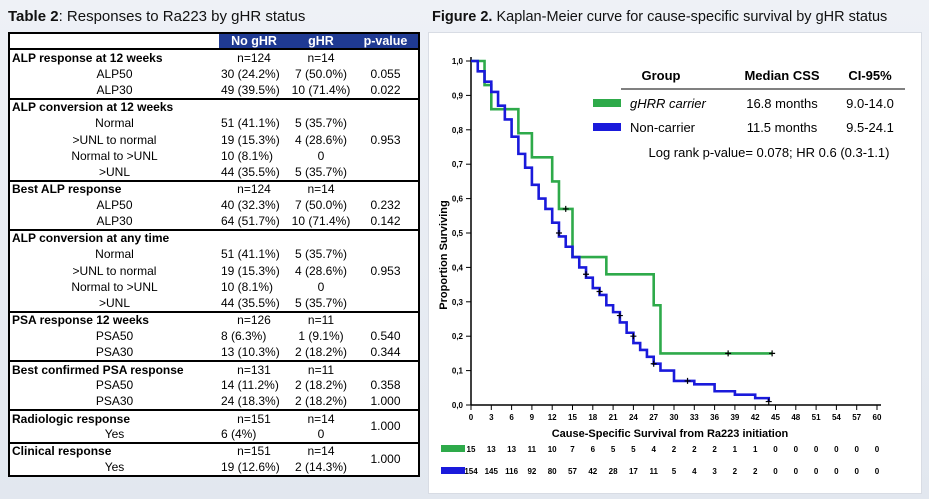 The image size is (929, 499). Describe the element at coordinates (663, 127) in the screenshot. I see `legend-group-noncarrier: Non-carrier` at that location.